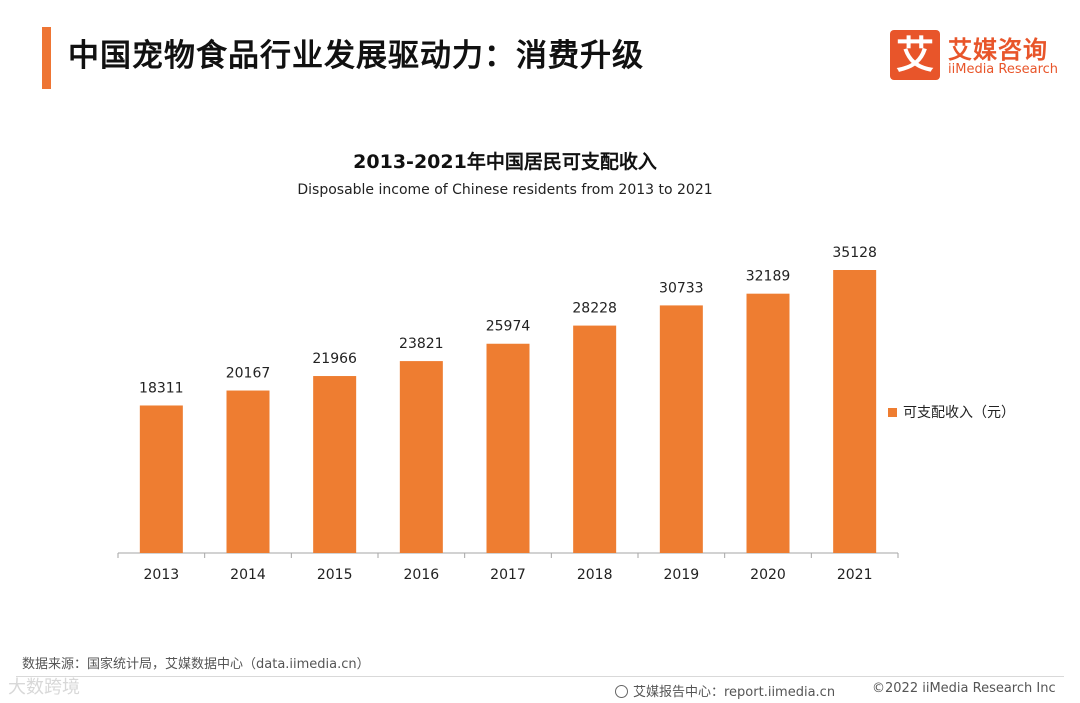  I want to click on data-label: 18311, so click(161, 388).